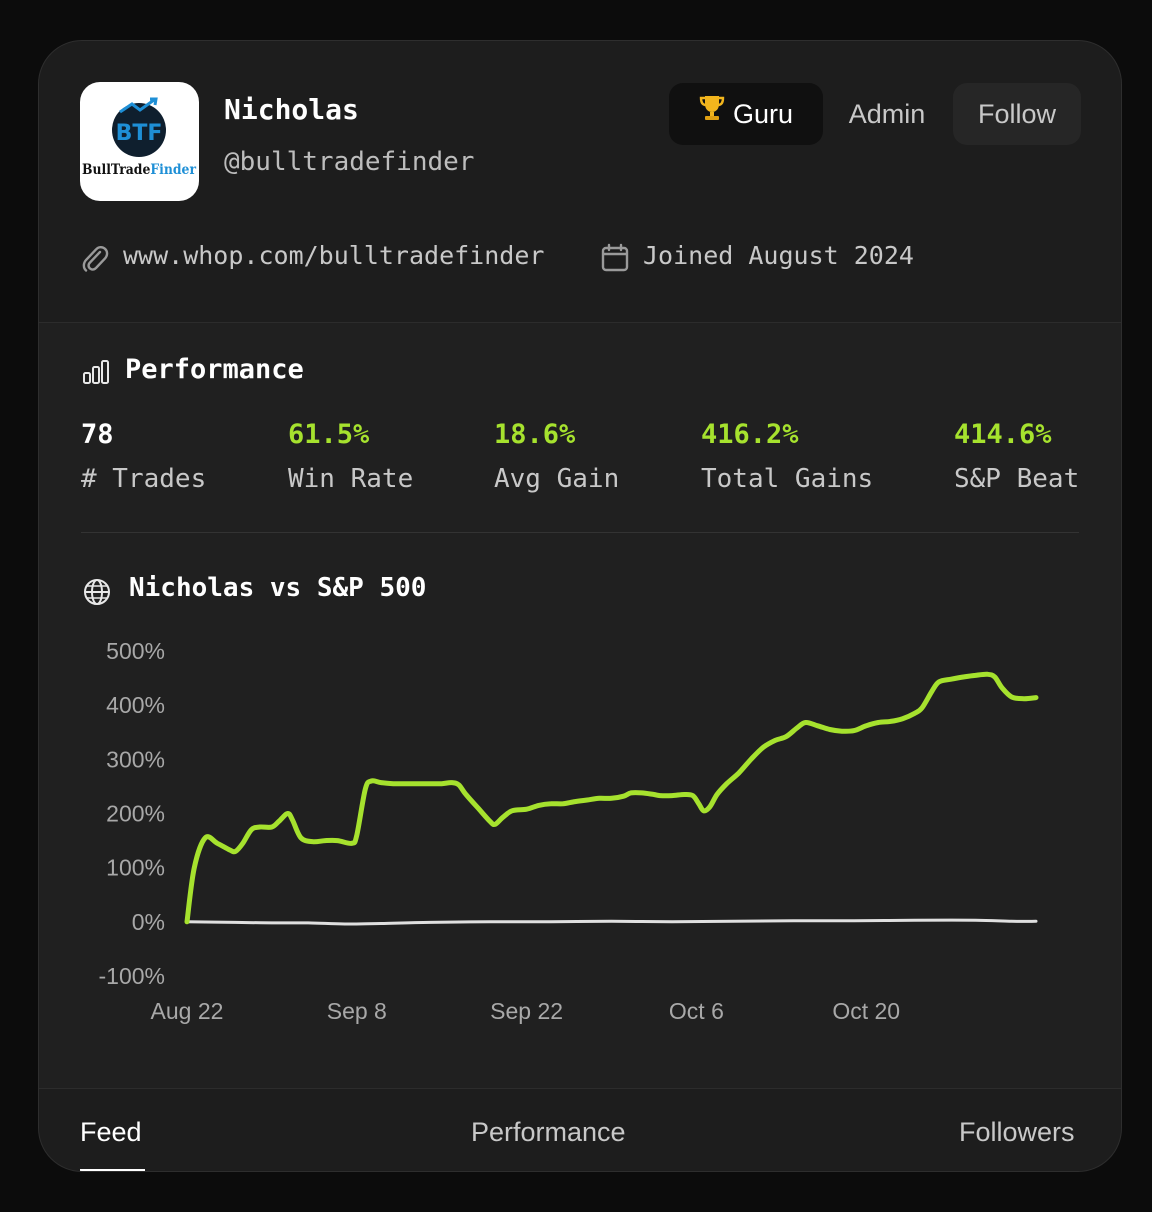 The height and width of the screenshot is (1212, 1152). Describe the element at coordinates (1003, 434) in the screenshot. I see `stat-value: 414.6%` at that location.